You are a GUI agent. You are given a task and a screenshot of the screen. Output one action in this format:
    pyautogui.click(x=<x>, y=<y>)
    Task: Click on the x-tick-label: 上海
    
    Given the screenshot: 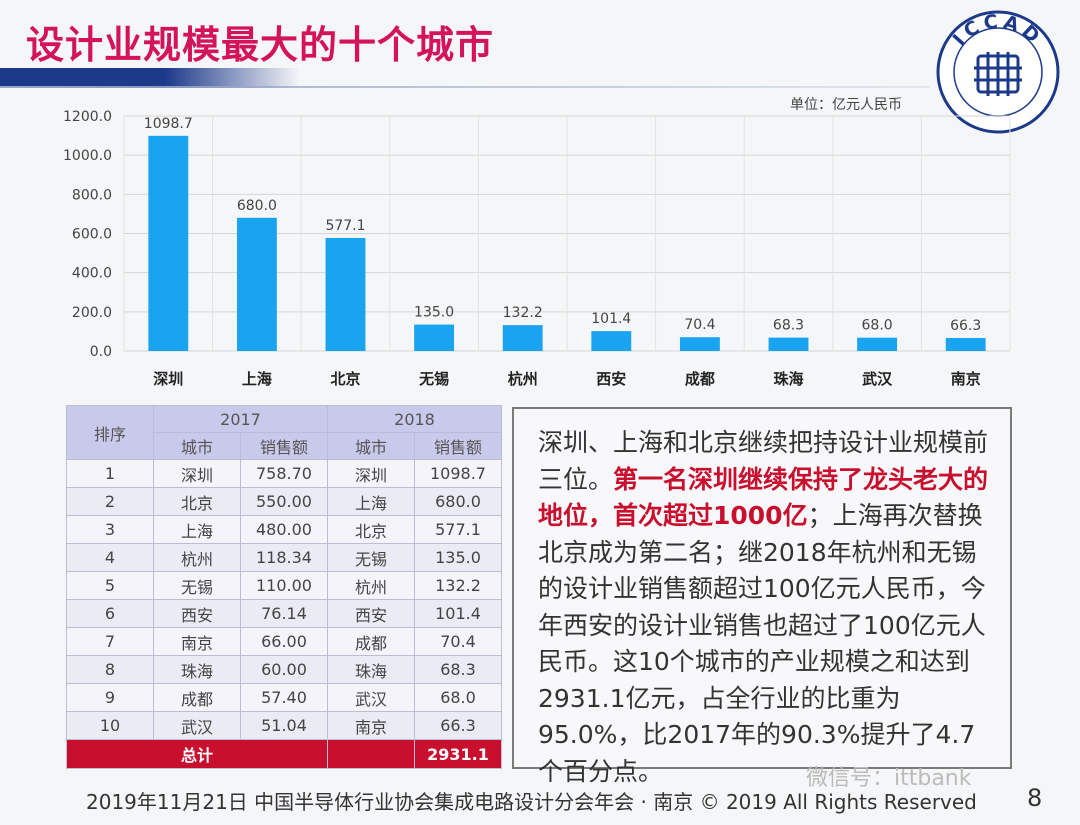 What is the action you would take?
    pyautogui.click(x=257, y=379)
    